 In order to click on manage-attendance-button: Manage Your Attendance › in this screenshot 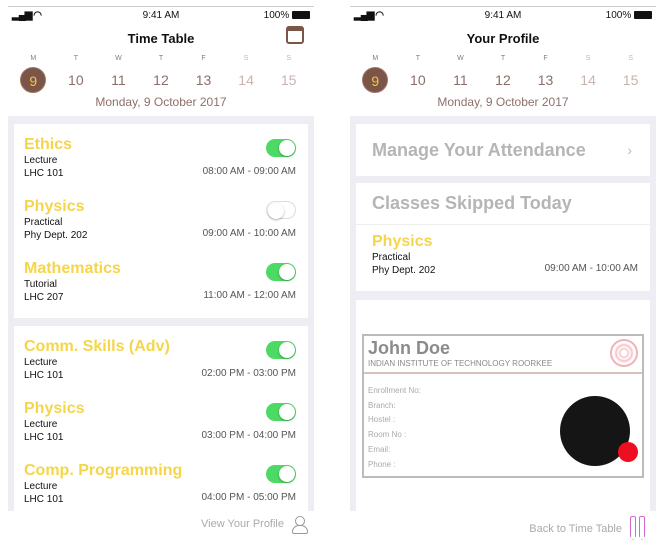, I will do `click(503, 150)`.